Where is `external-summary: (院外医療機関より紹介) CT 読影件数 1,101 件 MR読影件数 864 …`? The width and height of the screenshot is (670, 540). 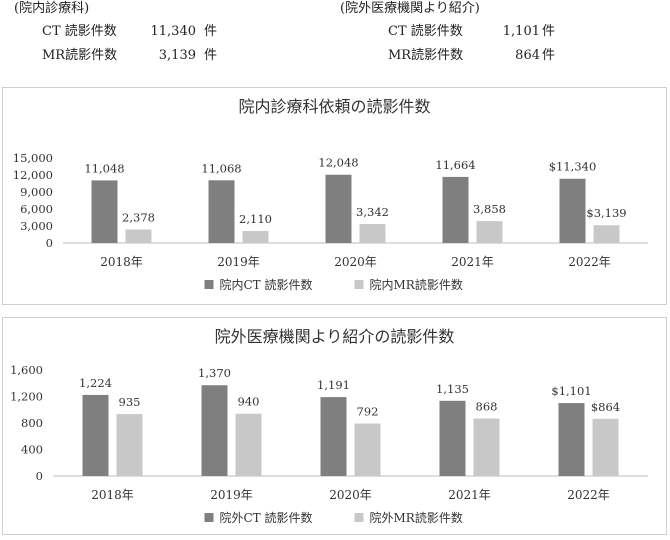
external-summary: (院外医療機関より紹介) CT 読影件数 1,101 件 MR読影件数 864 … is located at coordinates (455, 34).